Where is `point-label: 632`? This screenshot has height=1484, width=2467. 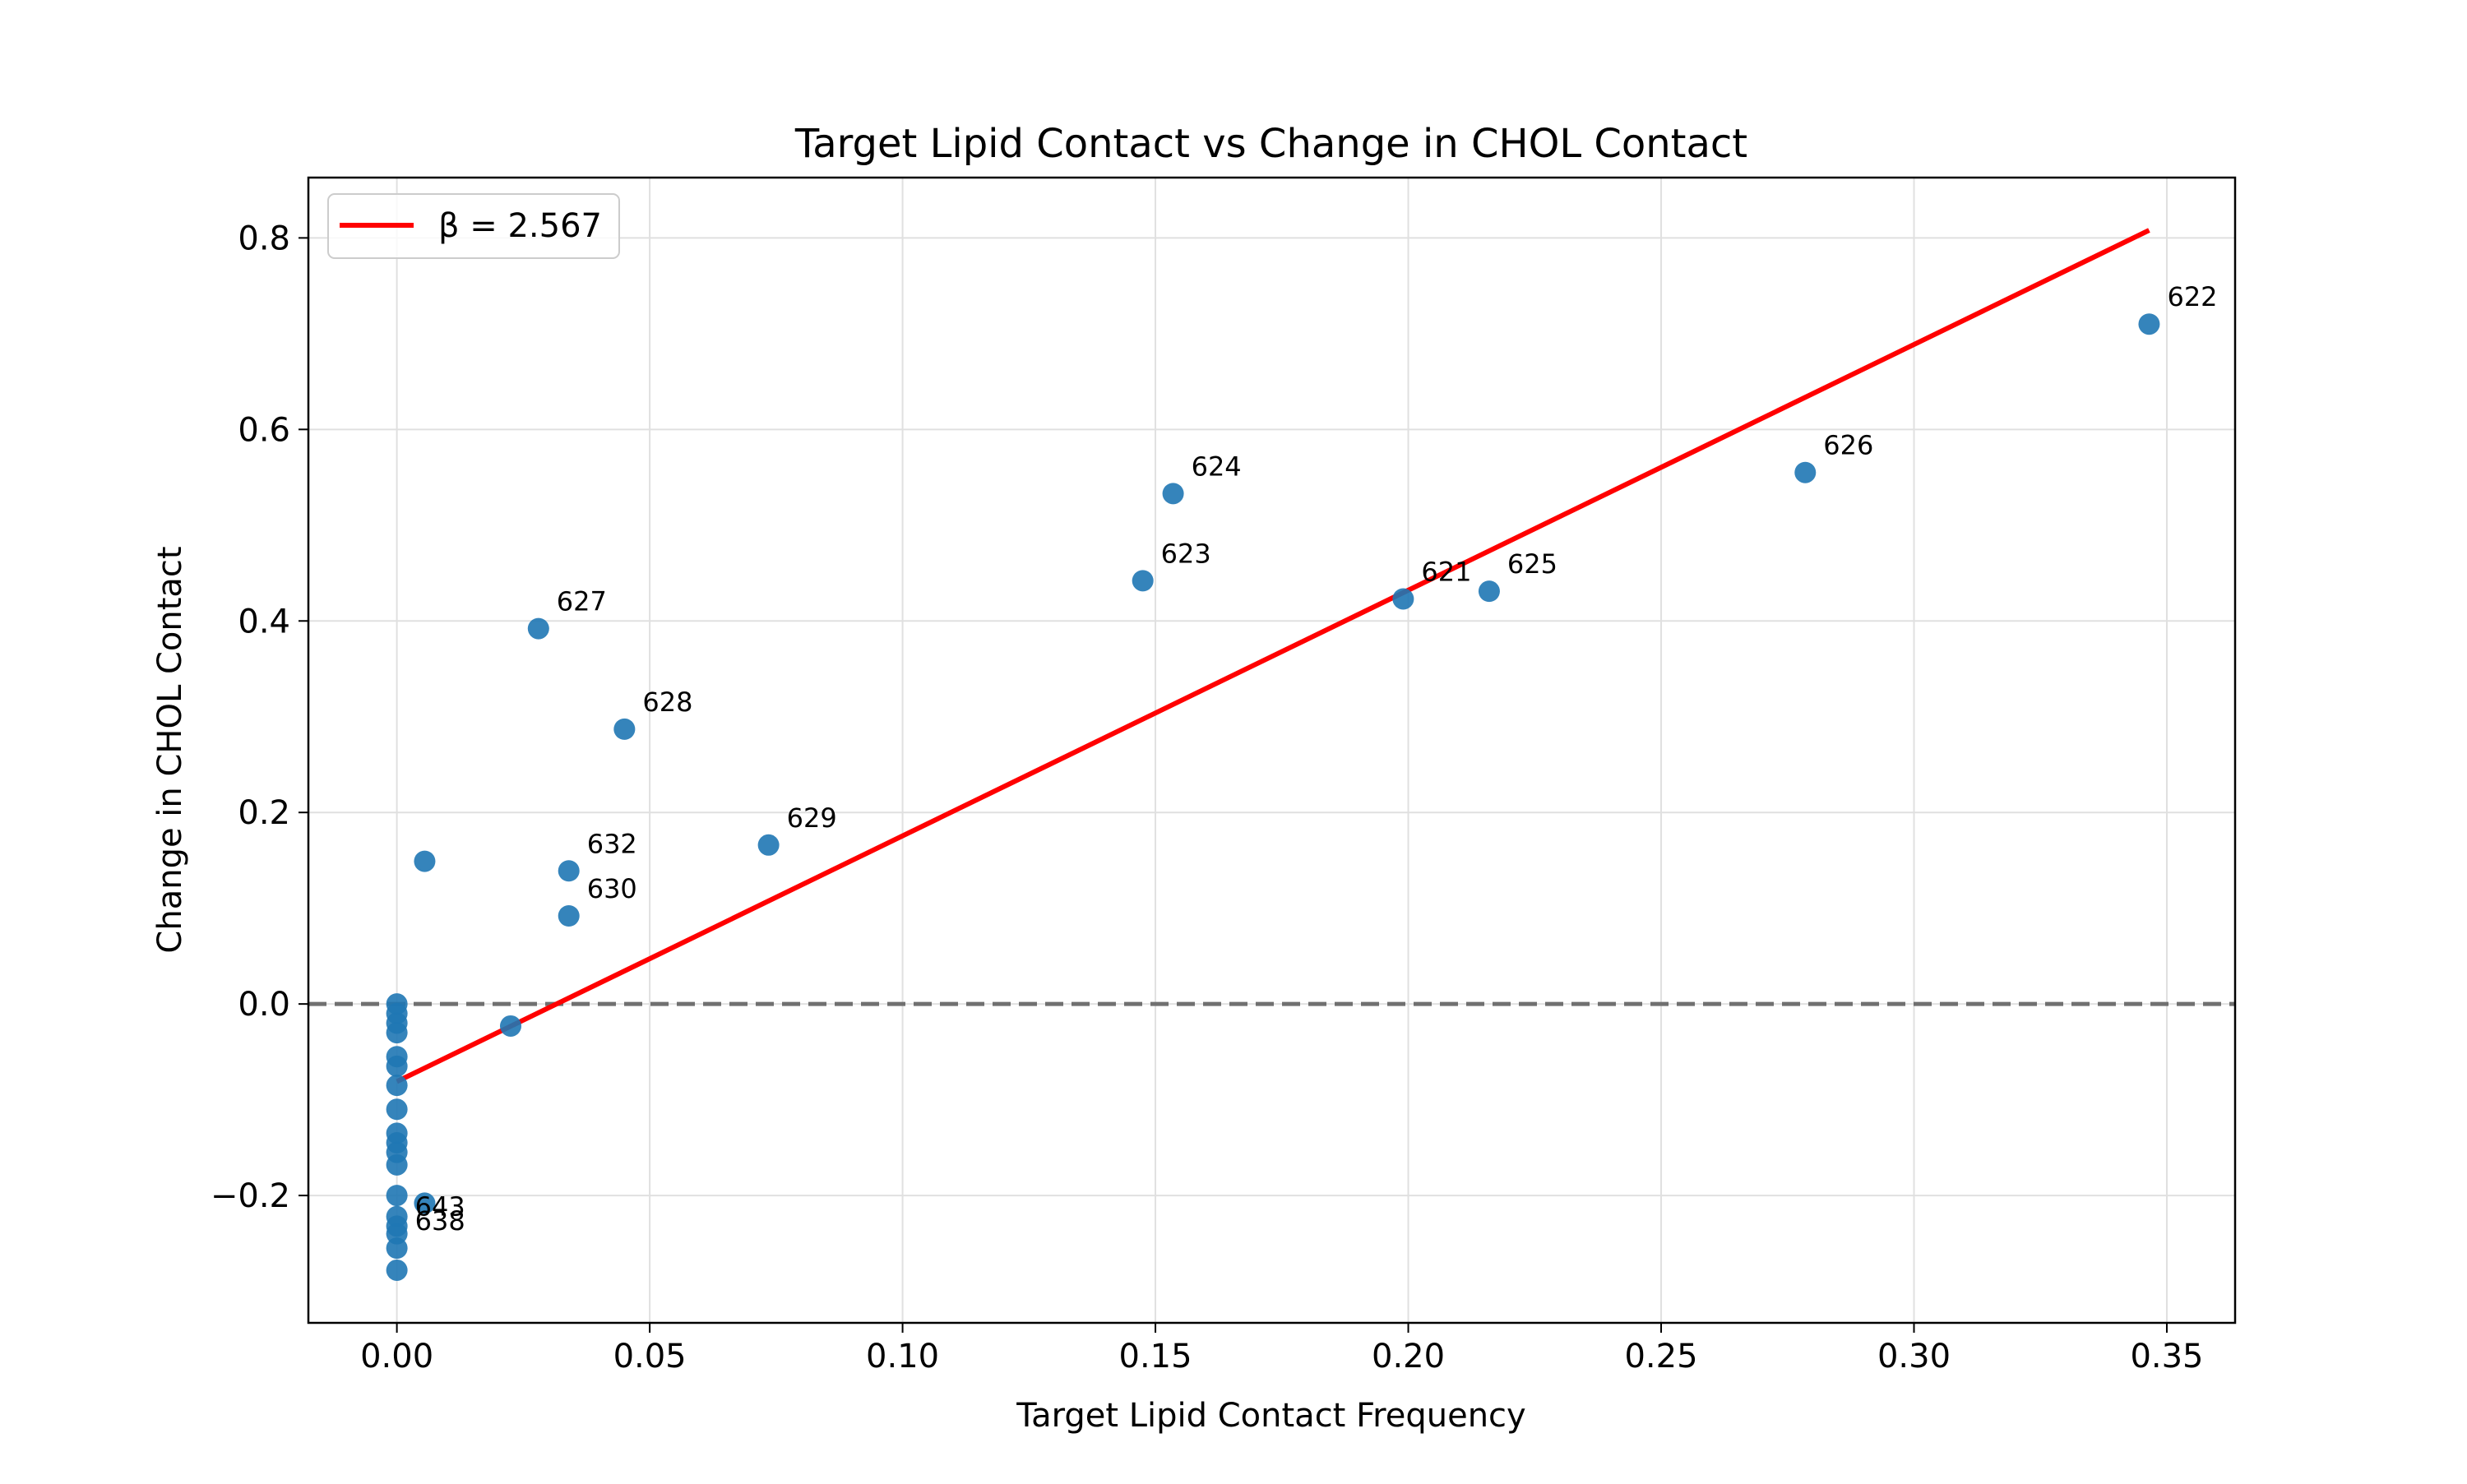
point-label: 632 is located at coordinates (612, 844).